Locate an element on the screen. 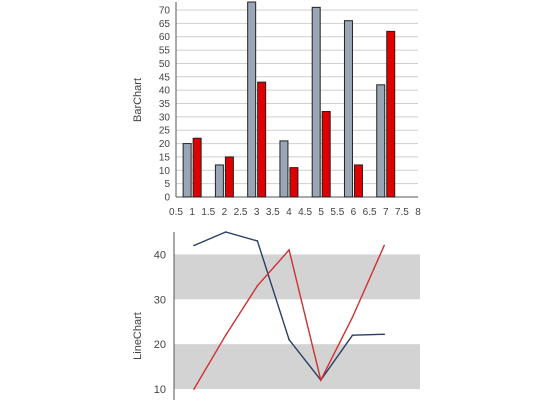 The image size is (550, 405). bar-x-tick-label: 8 is located at coordinates (418, 212).